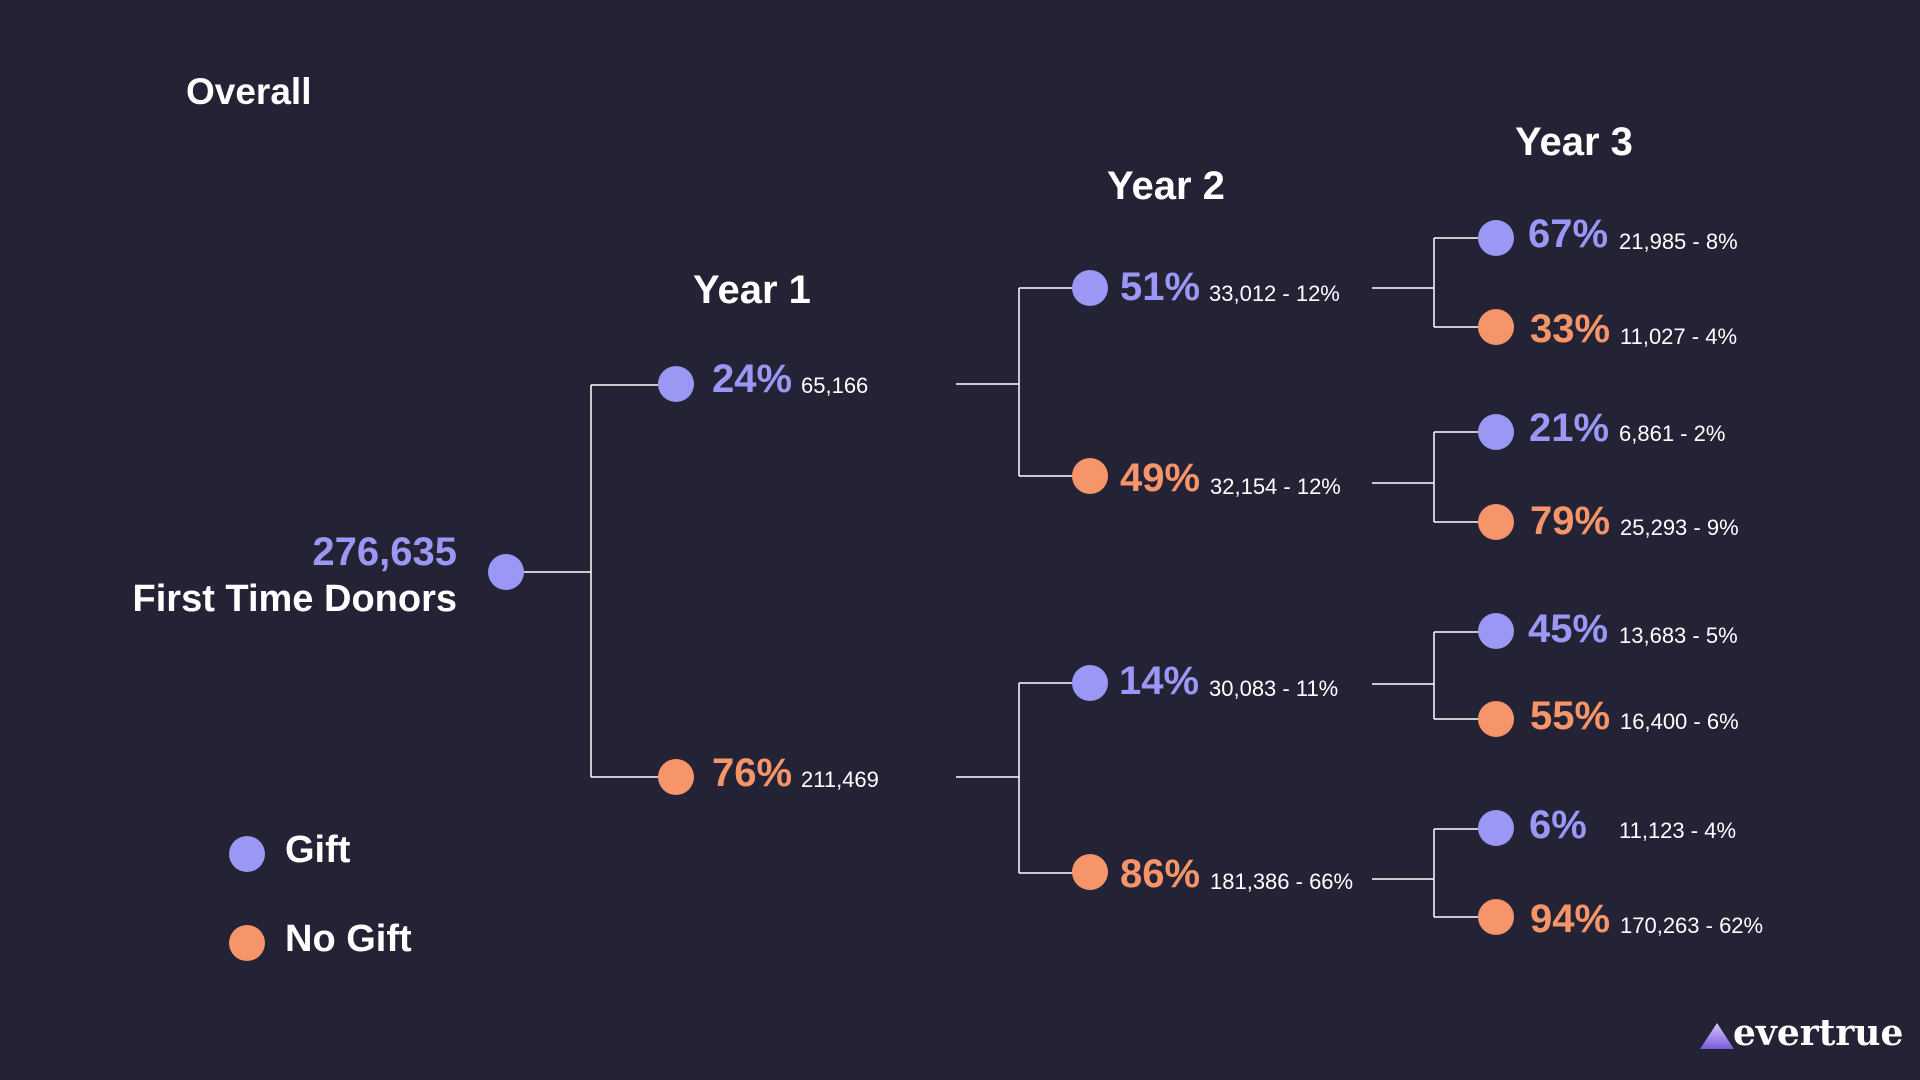 This screenshot has width=1920, height=1080. What do you see at coordinates (1570, 919) in the screenshot?
I see `y3-nnn-pct: 94%` at bounding box center [1570, 919].